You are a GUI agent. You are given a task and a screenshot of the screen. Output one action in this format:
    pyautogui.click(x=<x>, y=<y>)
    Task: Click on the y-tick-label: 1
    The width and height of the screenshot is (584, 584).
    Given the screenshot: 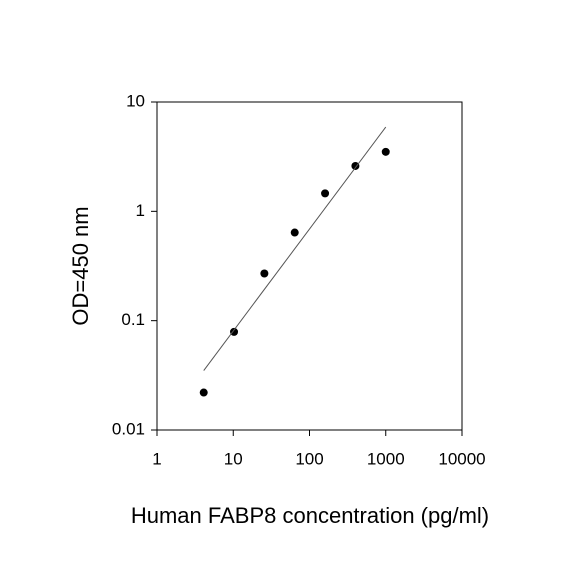 What is the action you would take?
    pyautogui.click(x=140, y=210)
    